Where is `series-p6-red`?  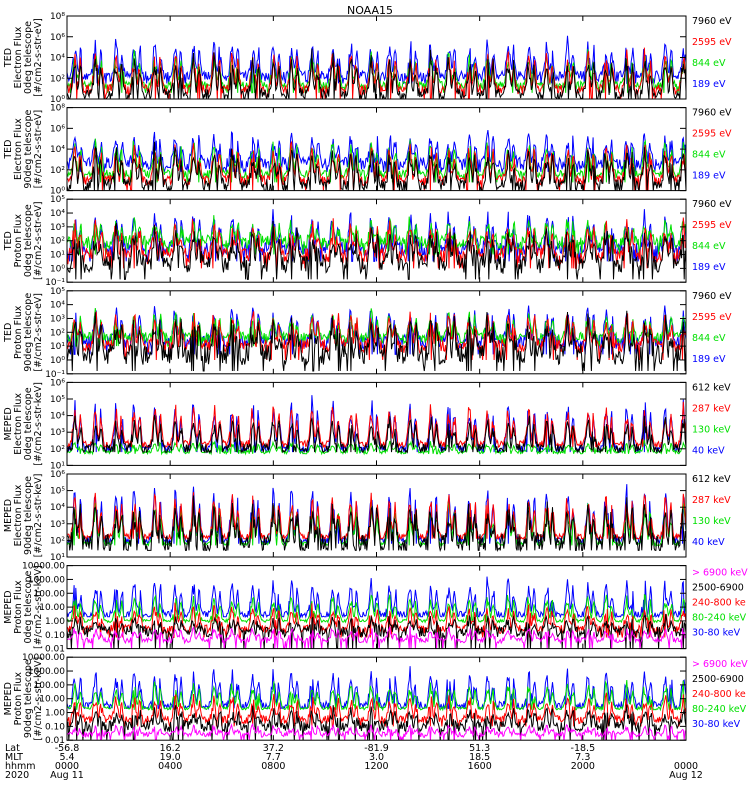
series-p6-red is located at coordinates (376, 516).